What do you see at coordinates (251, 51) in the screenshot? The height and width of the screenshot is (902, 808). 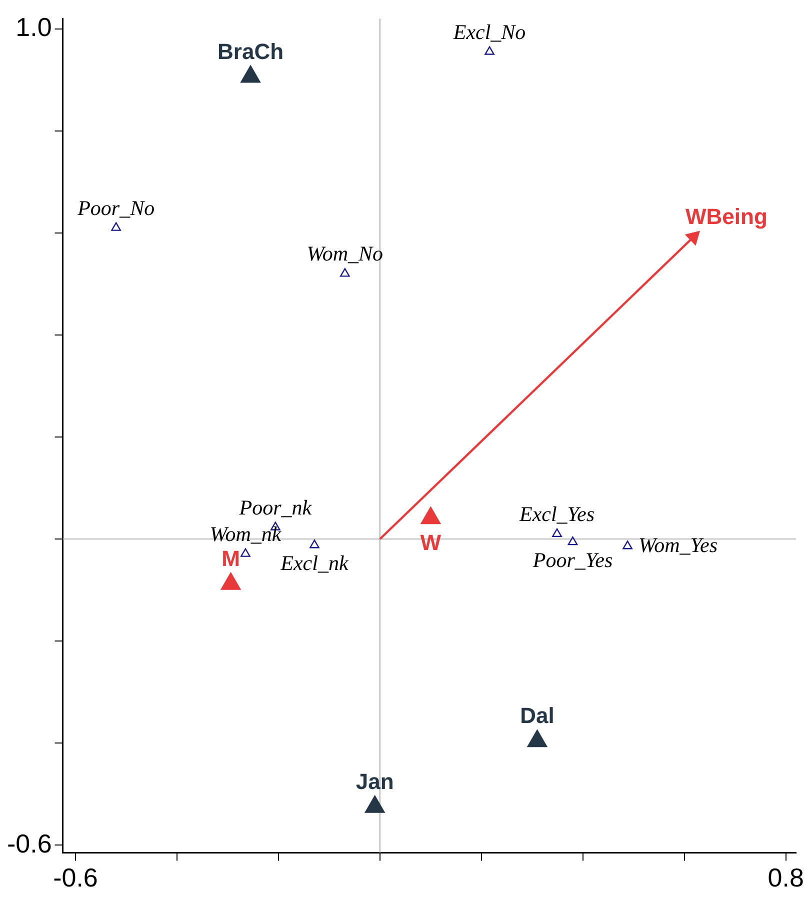 I see `annotation: BraCh` at bounding box center [251, 51].